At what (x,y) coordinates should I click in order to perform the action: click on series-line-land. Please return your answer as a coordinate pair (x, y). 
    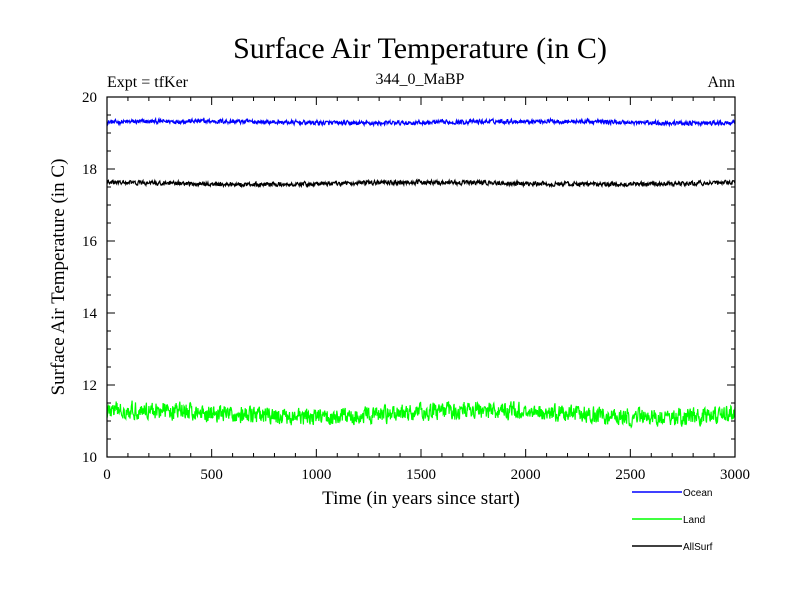
    Looking at the image, I should click on (421, 414).